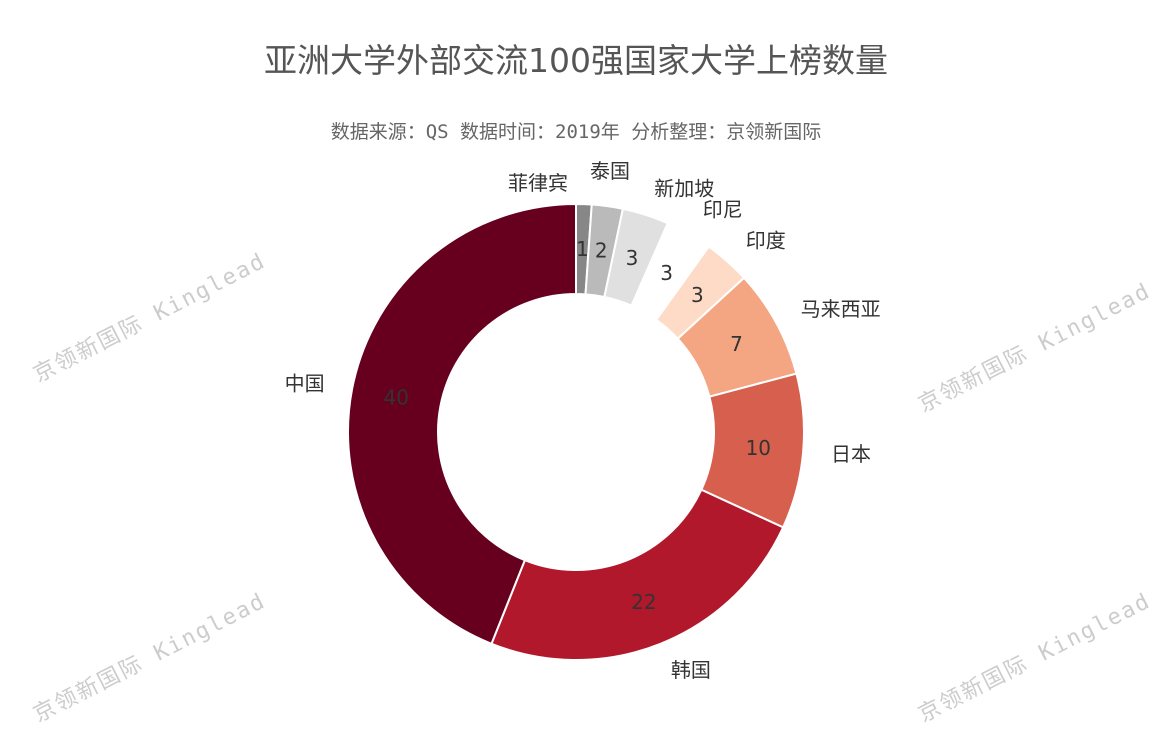 The height and width of the screenshot is (729, 1152). What do you see at coordinates (601, 251) in the screenshot?
I see `value-label: 2` at bounding box center [601, 251].